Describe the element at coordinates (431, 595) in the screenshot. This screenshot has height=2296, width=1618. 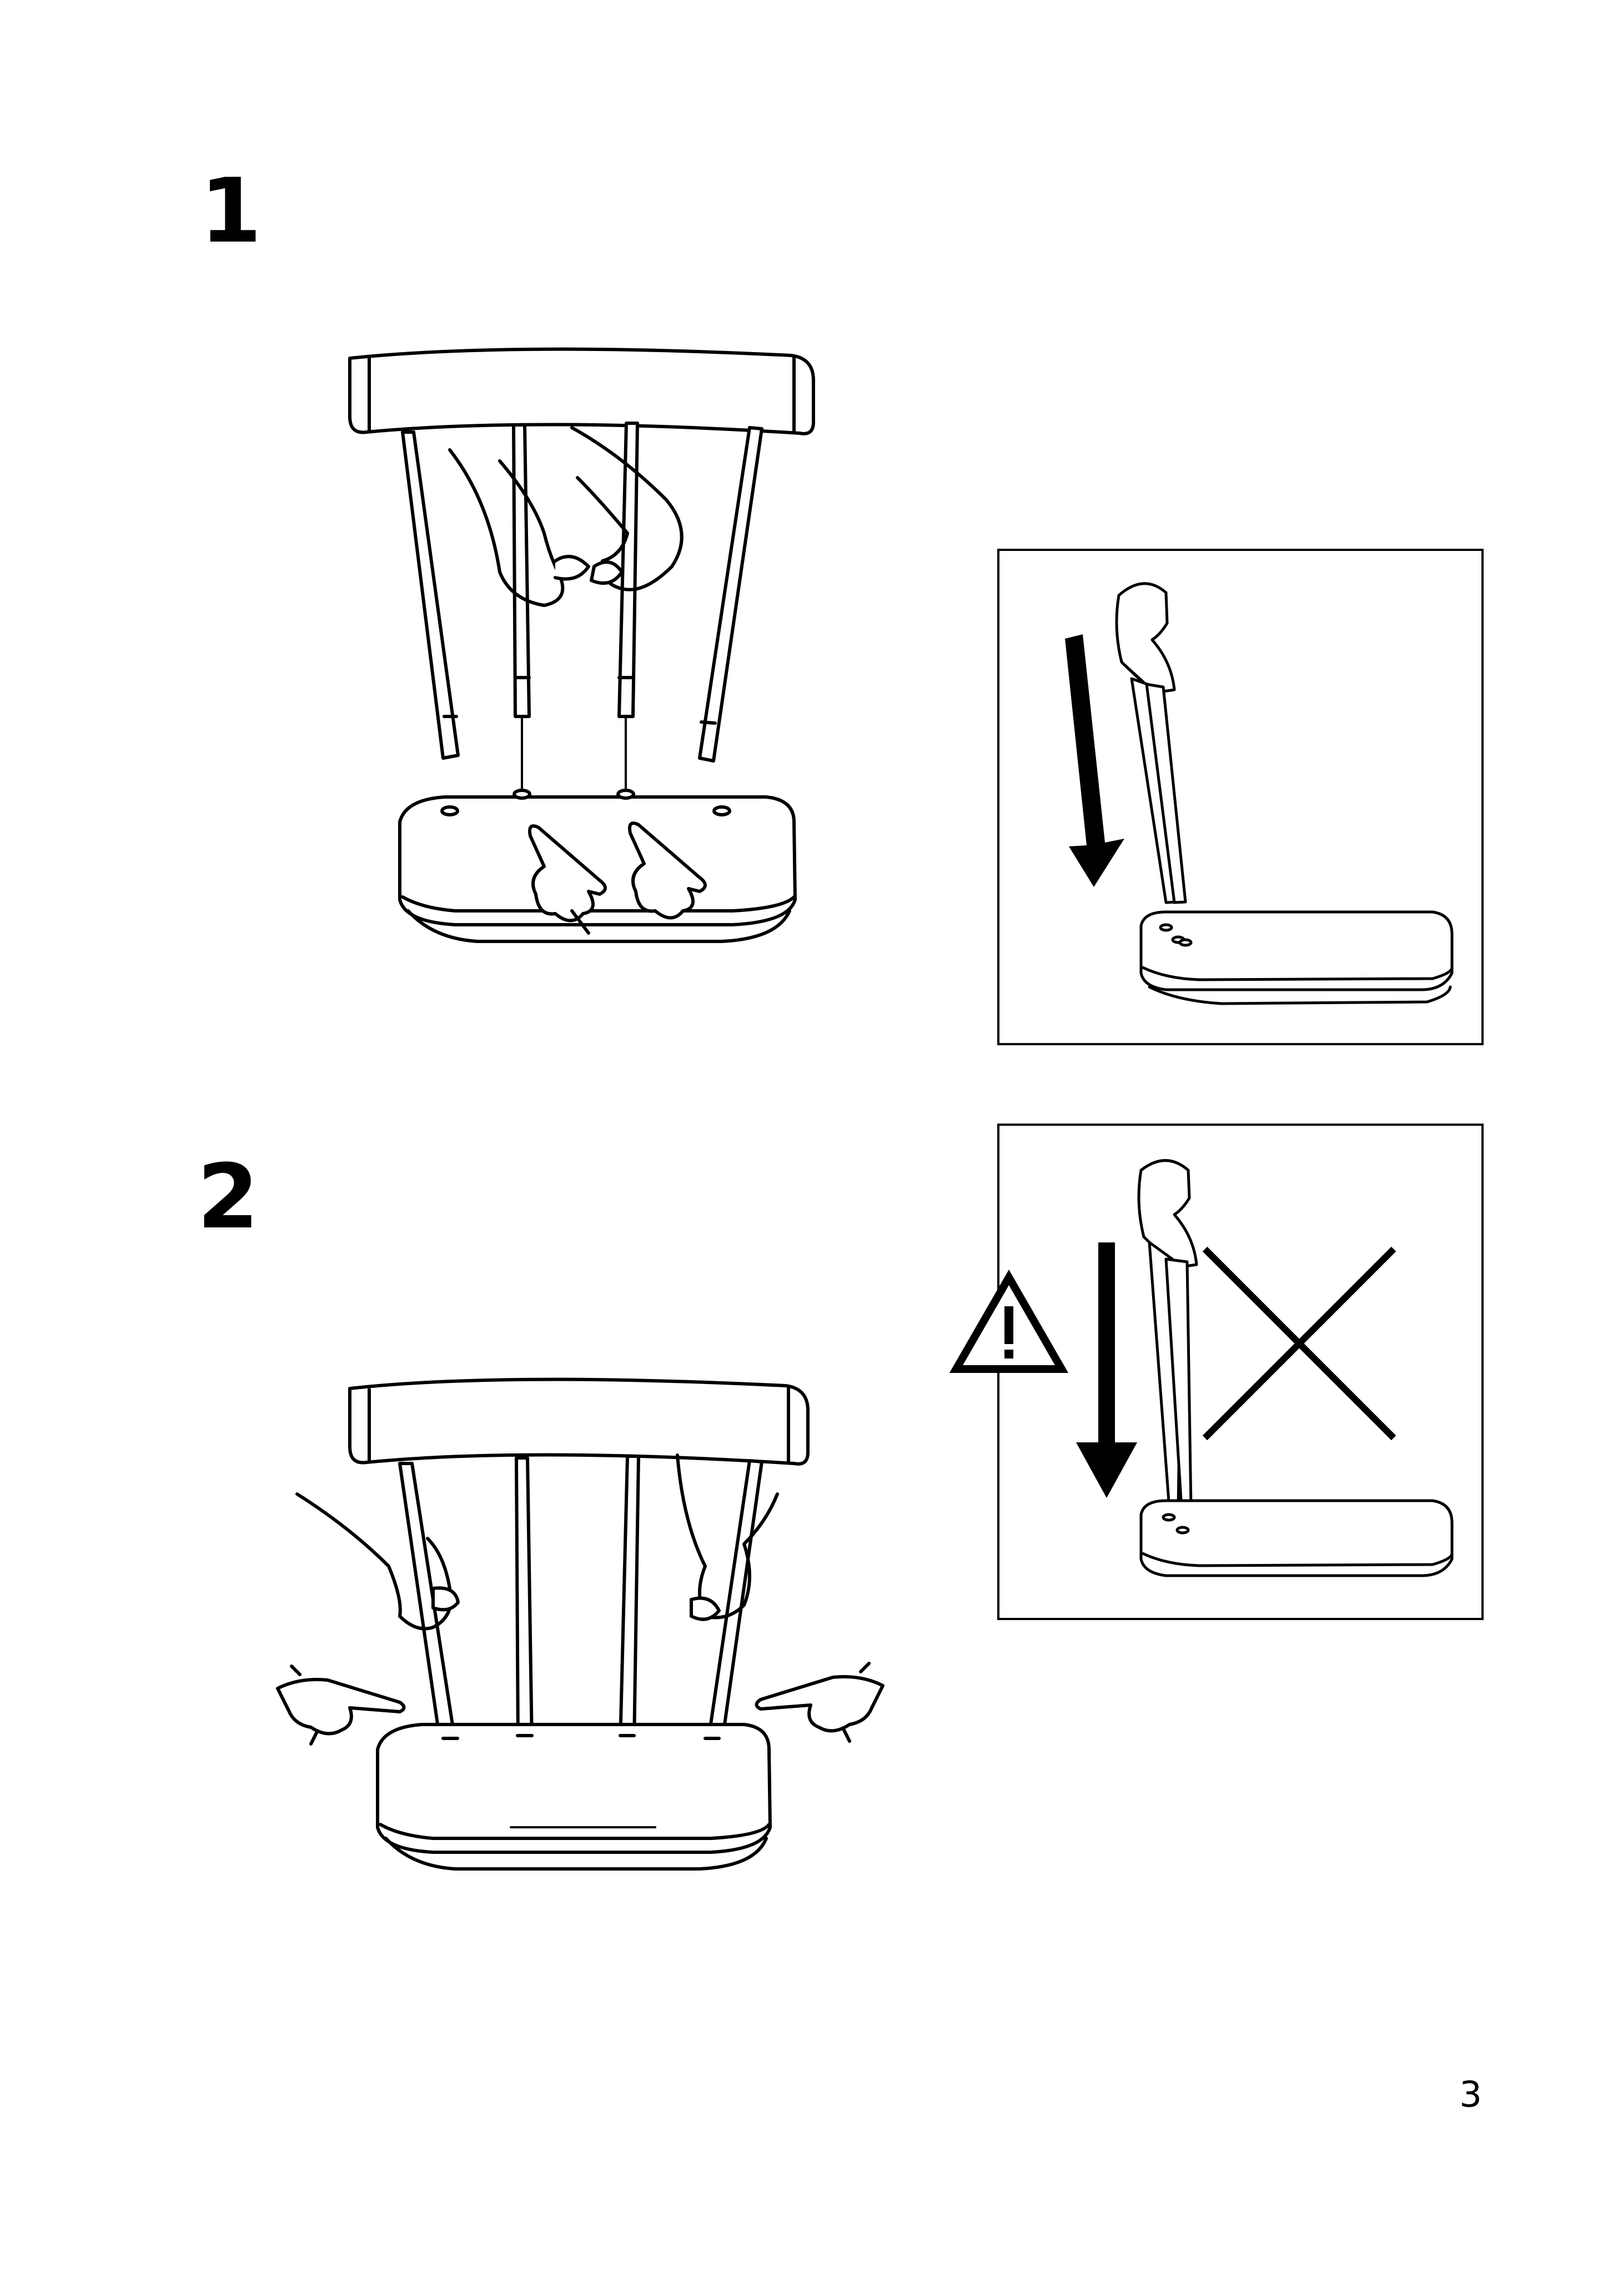
I see `spindle-left` at that location.